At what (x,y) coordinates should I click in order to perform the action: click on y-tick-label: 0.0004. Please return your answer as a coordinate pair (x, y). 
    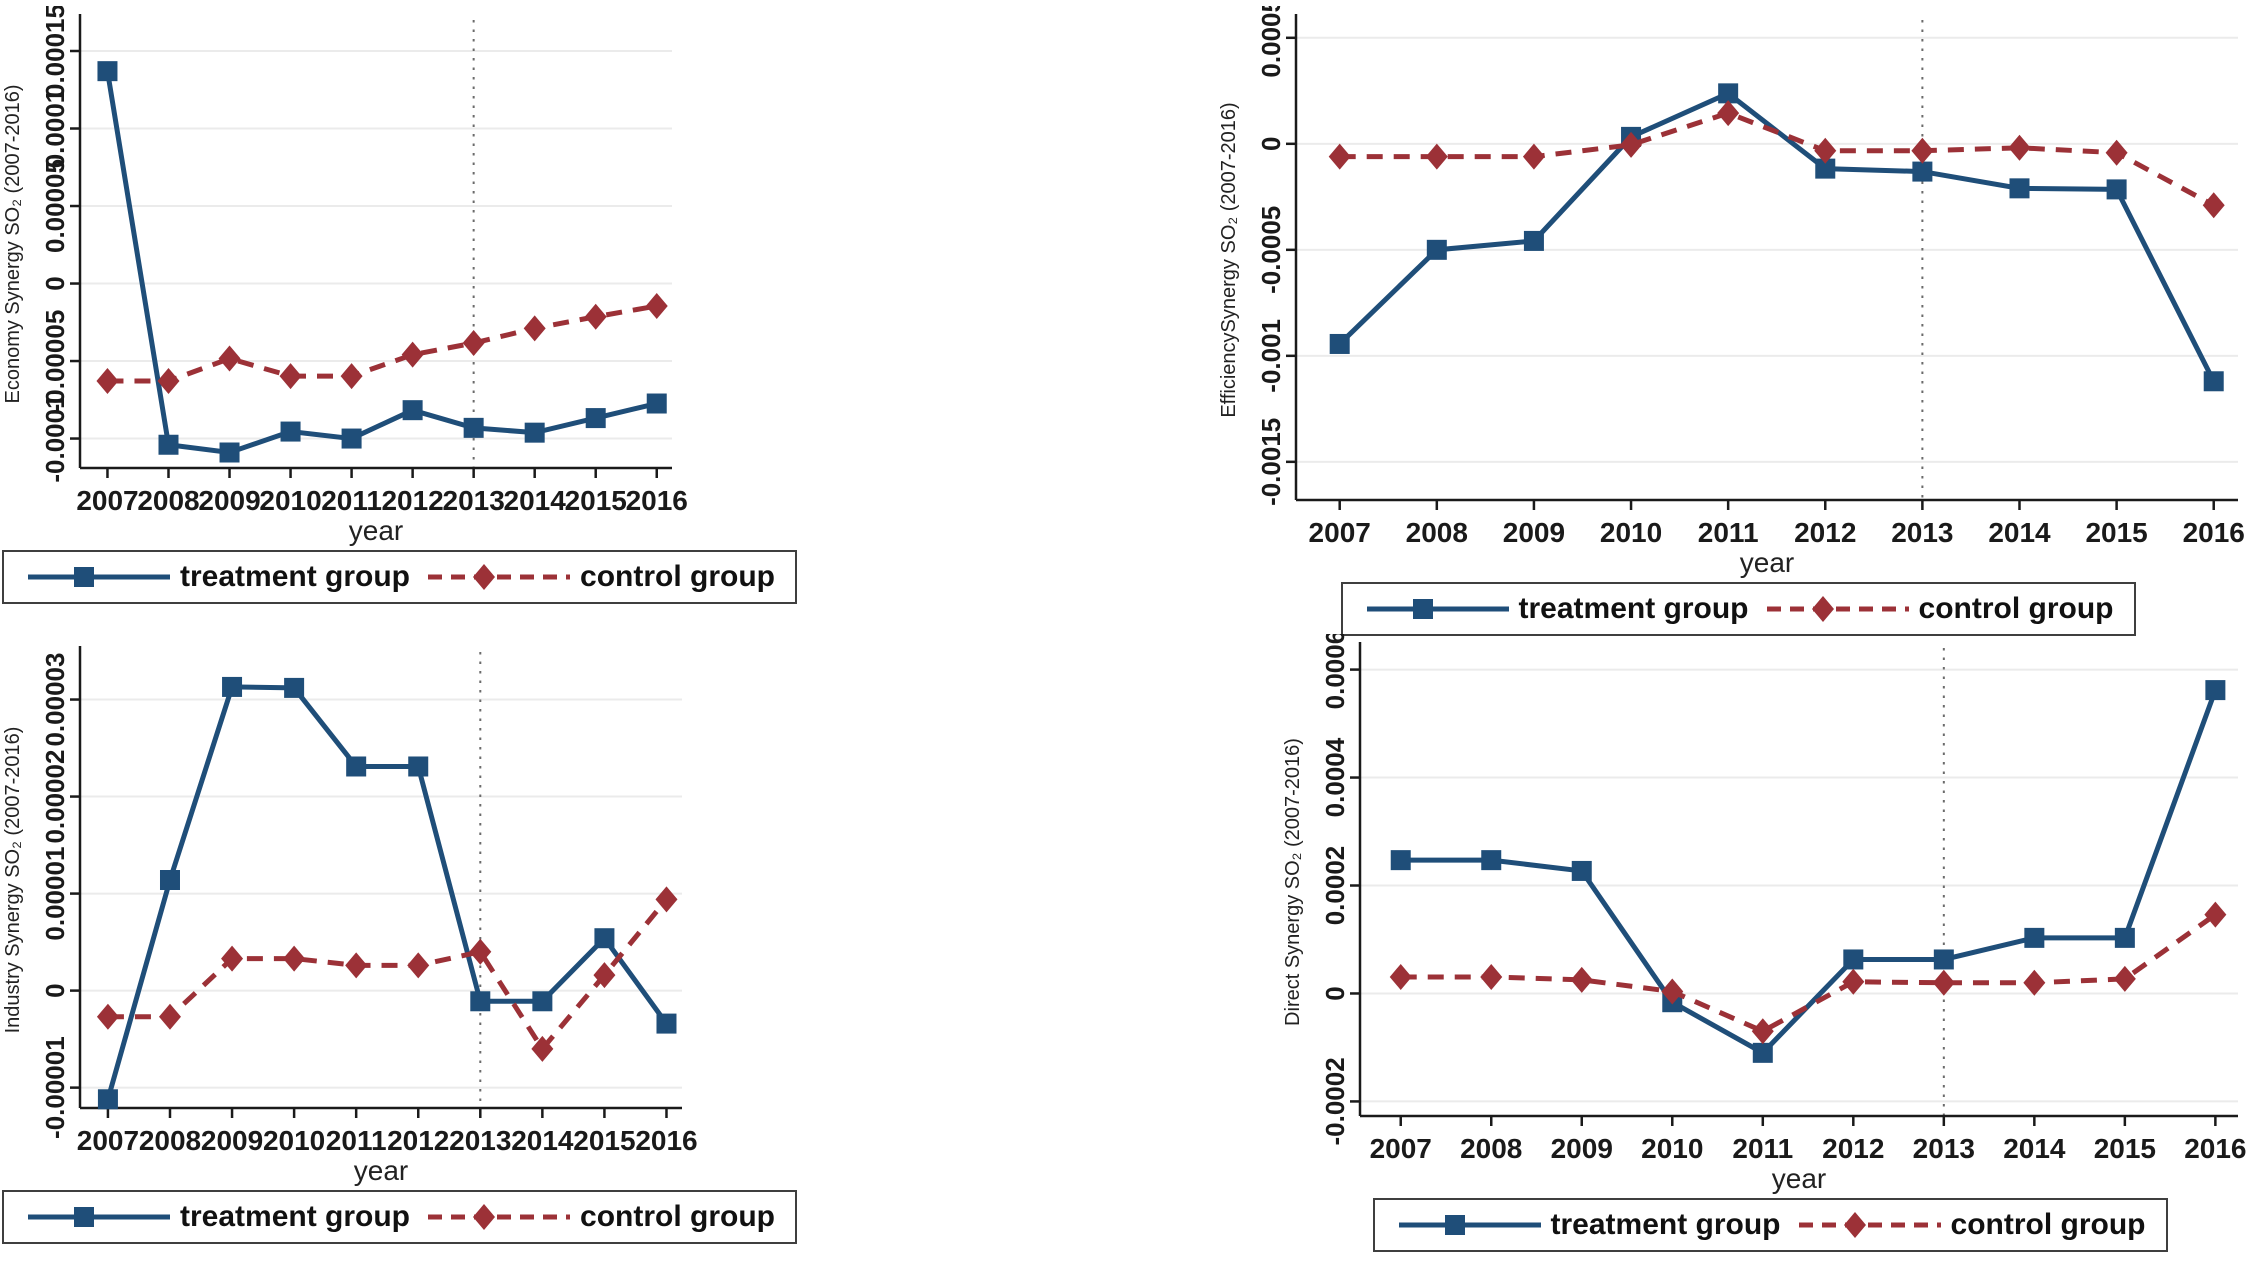
    Looking at the image, I should click on (1335, 777).